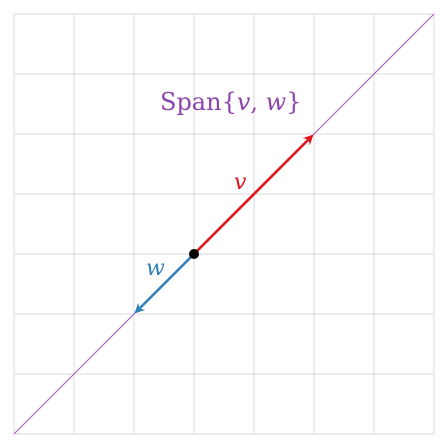 The width and height of the screenshot is (448, 448). I want to click on span-label-w: w, so click(276, 102).